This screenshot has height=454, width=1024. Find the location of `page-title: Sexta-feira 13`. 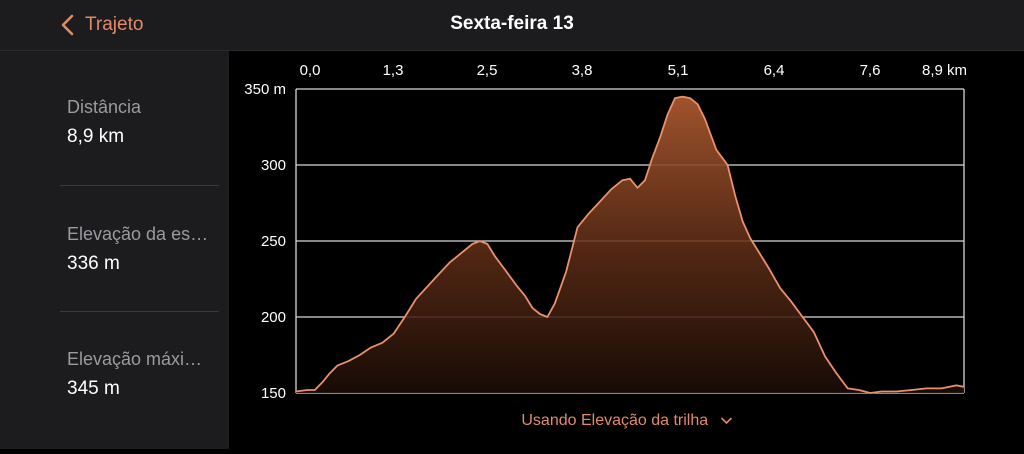

page-title: Sexta-feira 13 is located at coordinates (512, 23).